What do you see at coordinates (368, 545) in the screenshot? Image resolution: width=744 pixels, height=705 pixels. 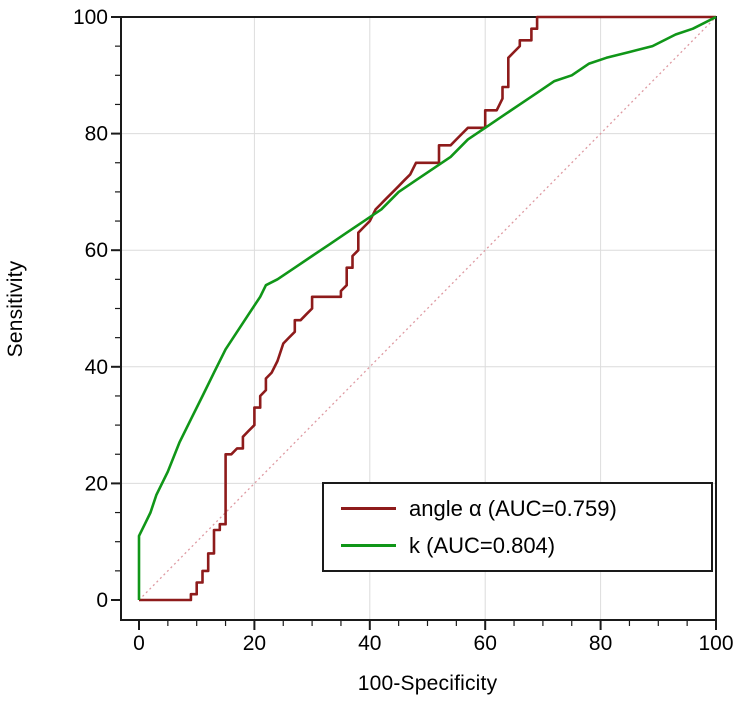 I see `legend-line-sample-k` at bounding box center [368, 545].